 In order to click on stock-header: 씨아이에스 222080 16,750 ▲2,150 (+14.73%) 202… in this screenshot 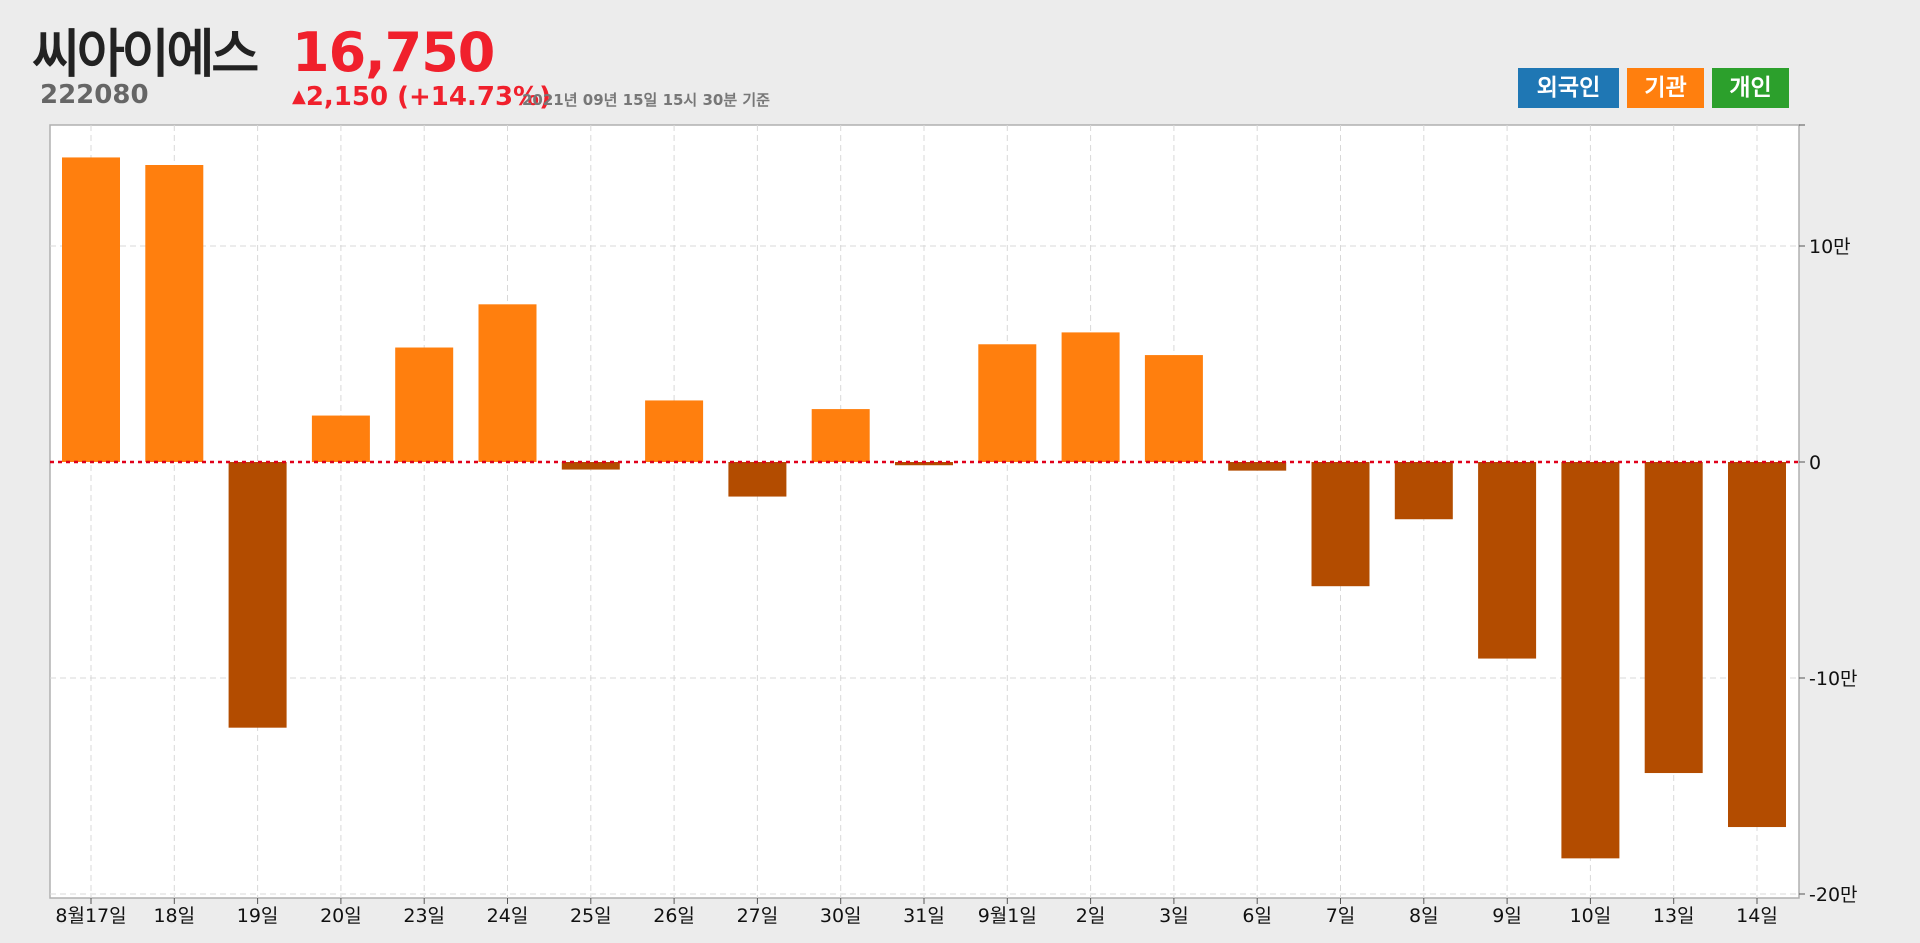, I will do `click(960, 62)`.